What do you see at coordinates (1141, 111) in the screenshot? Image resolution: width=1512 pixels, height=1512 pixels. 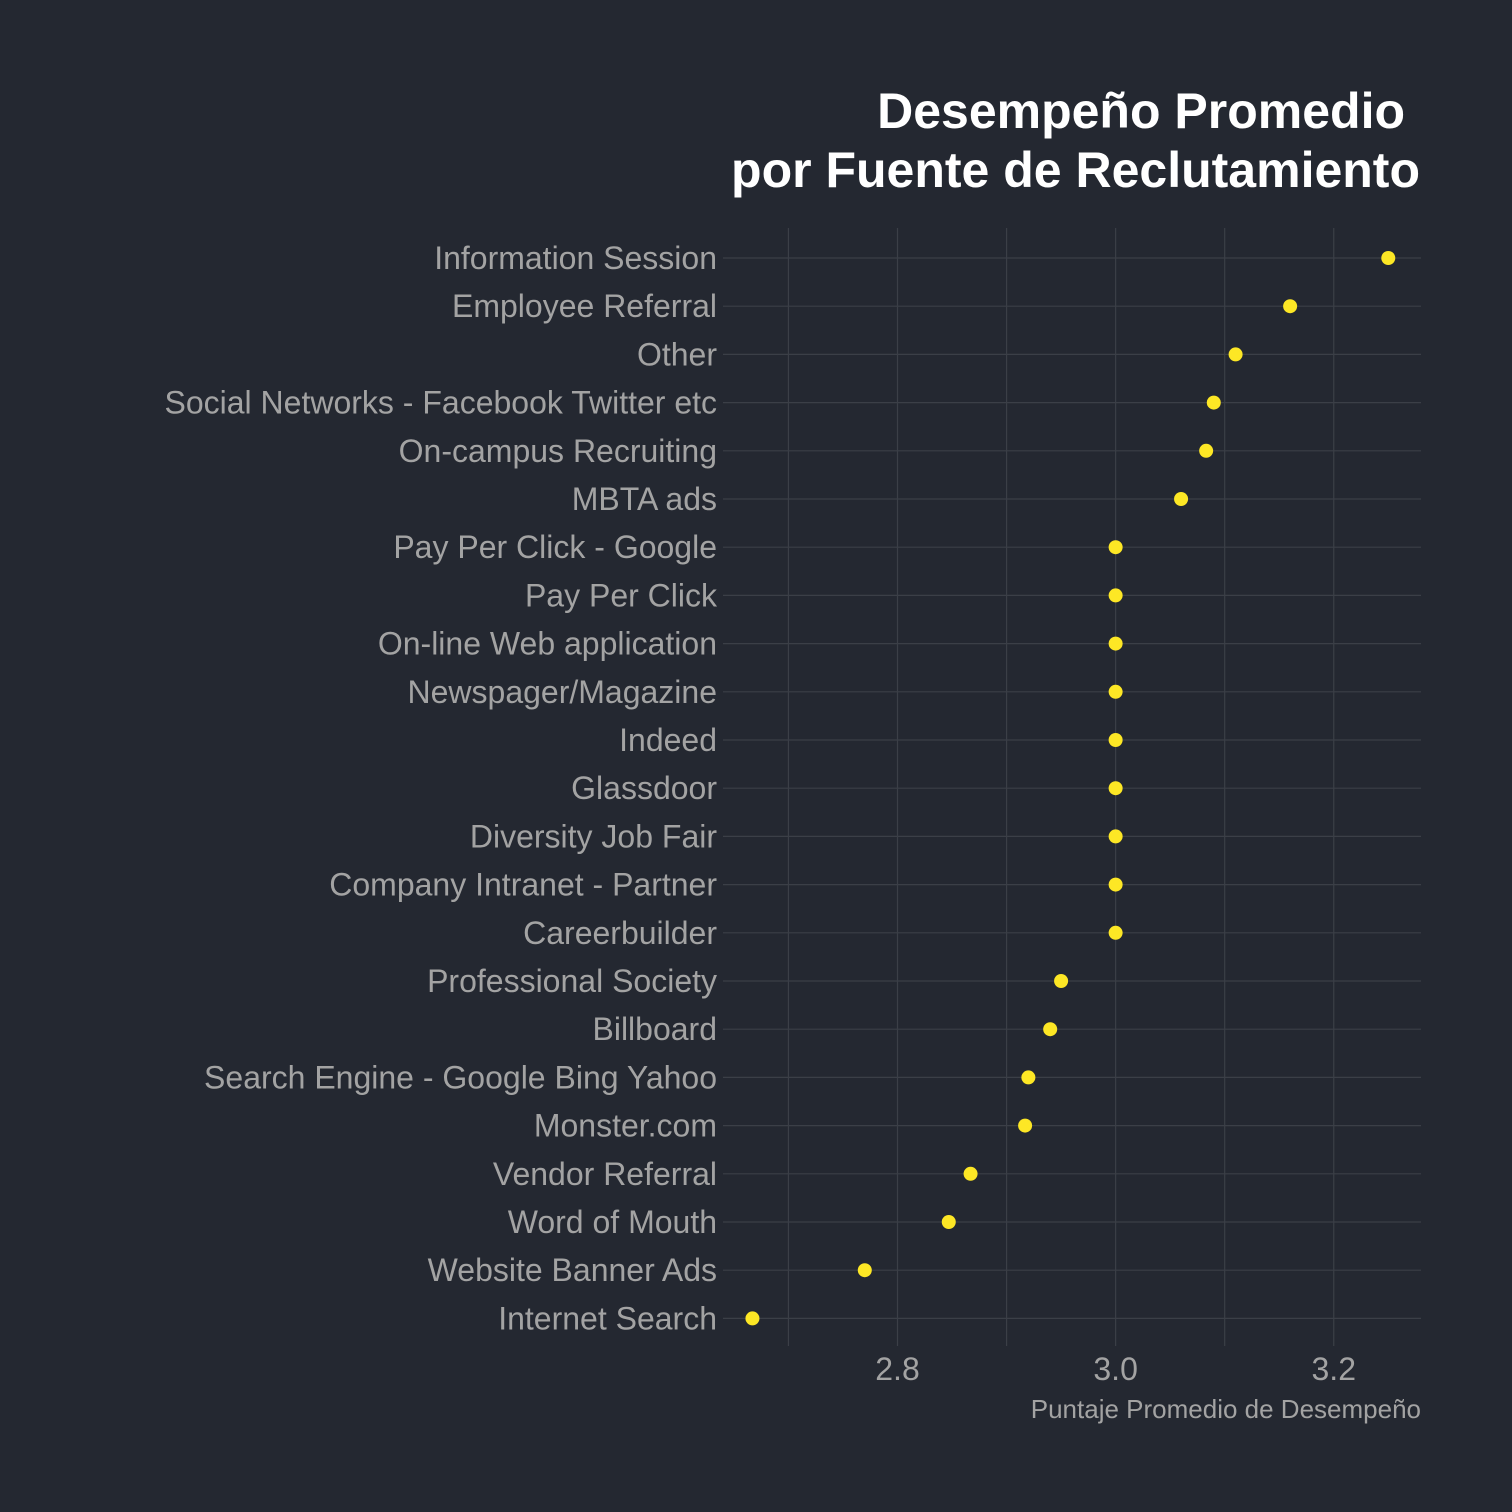 I see `chart-title-line-1: Desempeño Promedio` at bounding box center [1141, 111].